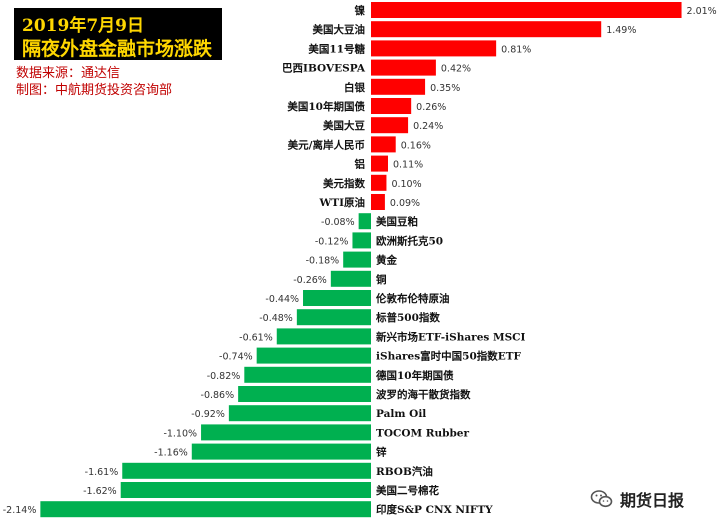 The width and height of the screenshot is (720, 530). I want to click on category-label: RBOB汽油, so click(404, 471).